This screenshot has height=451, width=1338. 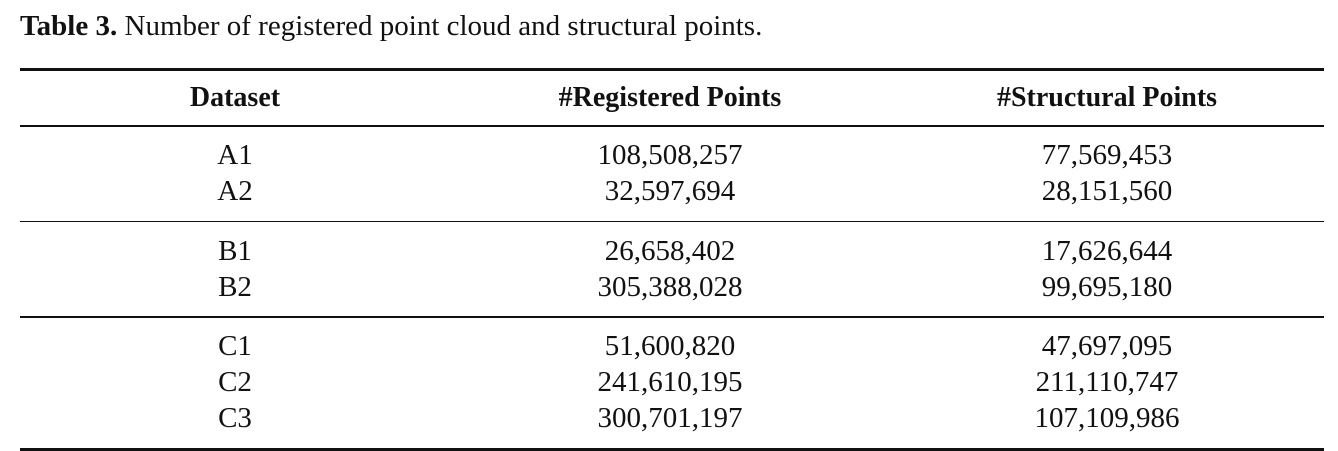 I want to click on table-row: C1 51,600,820 47,697,095, so click(x=672, y=347).